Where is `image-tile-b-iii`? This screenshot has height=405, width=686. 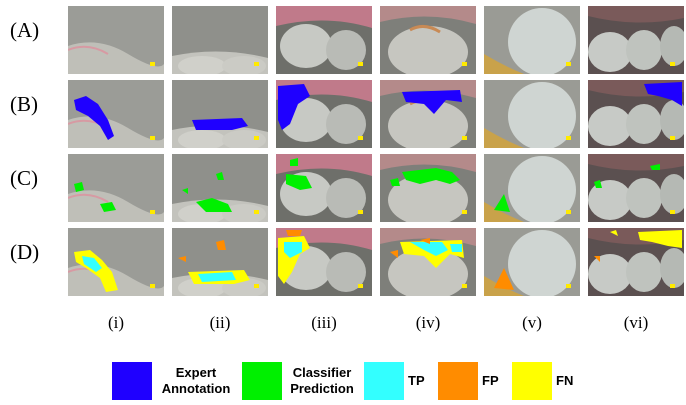 image-tile-b-iii is located at coordinates (324, 114).